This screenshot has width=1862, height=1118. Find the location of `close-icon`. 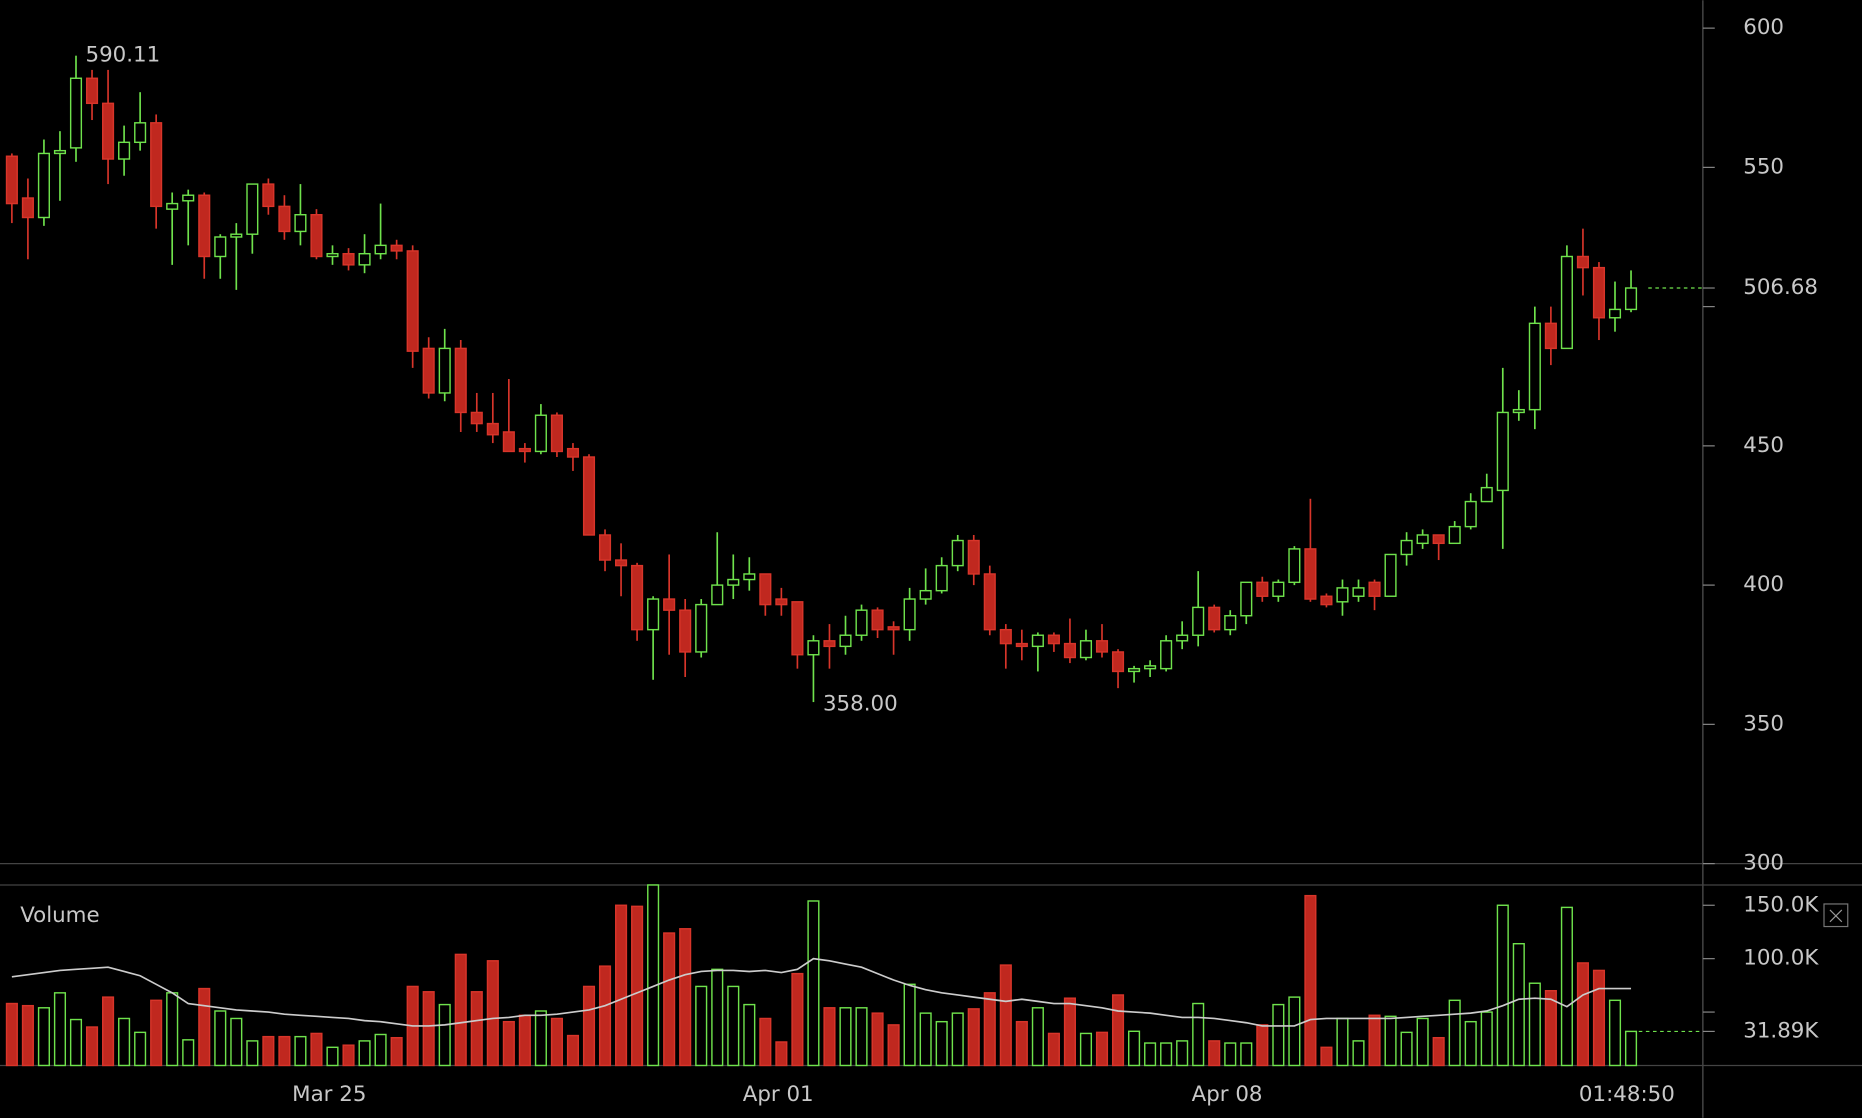

close-icon is located at coordinates (1836, 916).